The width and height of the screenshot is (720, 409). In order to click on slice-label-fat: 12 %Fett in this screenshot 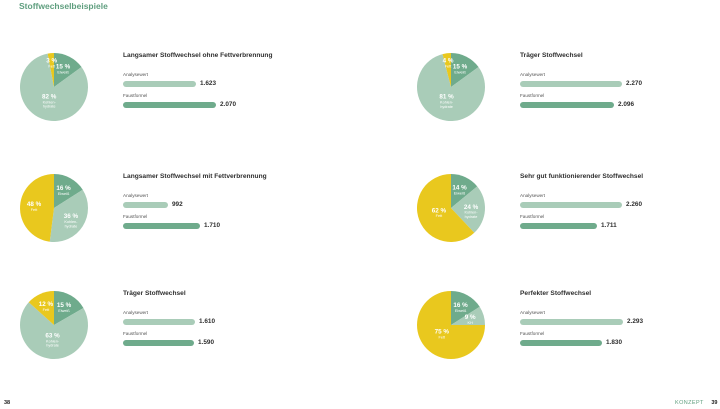, I will do `click(46, 306)`.